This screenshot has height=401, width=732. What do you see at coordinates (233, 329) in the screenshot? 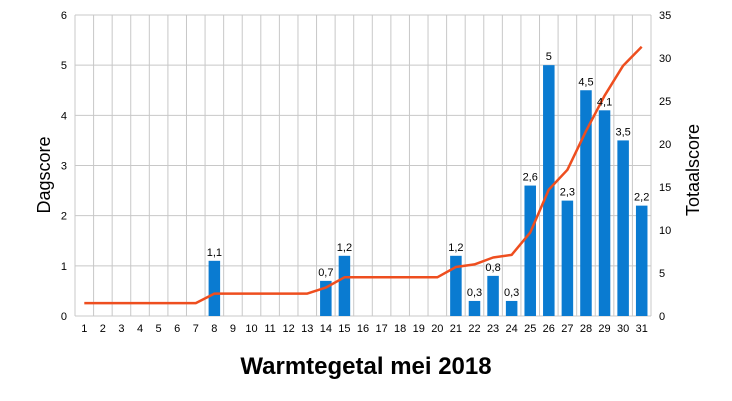
I see `x-tick-label: 9` at bounding box center [233, 329].